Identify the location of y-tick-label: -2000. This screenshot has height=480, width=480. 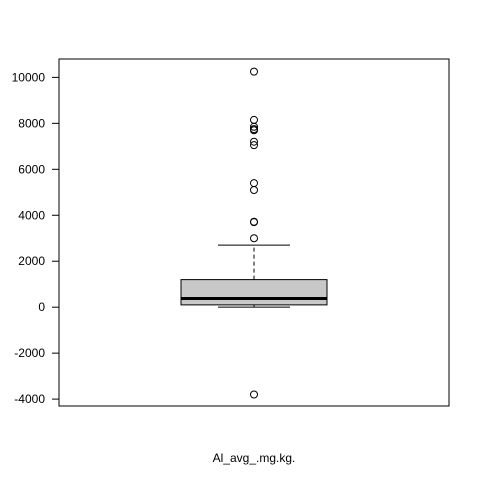
(29, 353).